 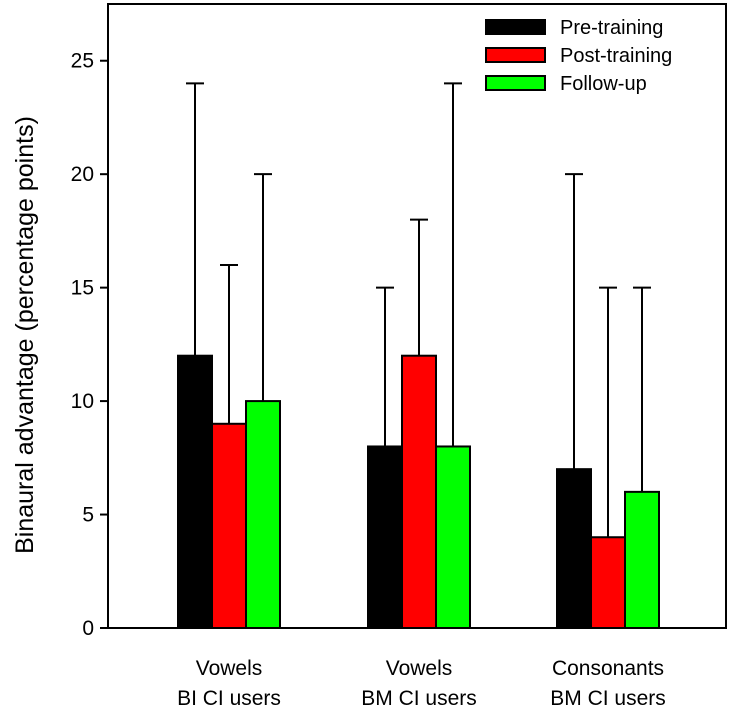 What do you see at coordinates (229, 698) in the screenshot?
I see `x-category-label: BI CI users` at bounding box center [229, 698].